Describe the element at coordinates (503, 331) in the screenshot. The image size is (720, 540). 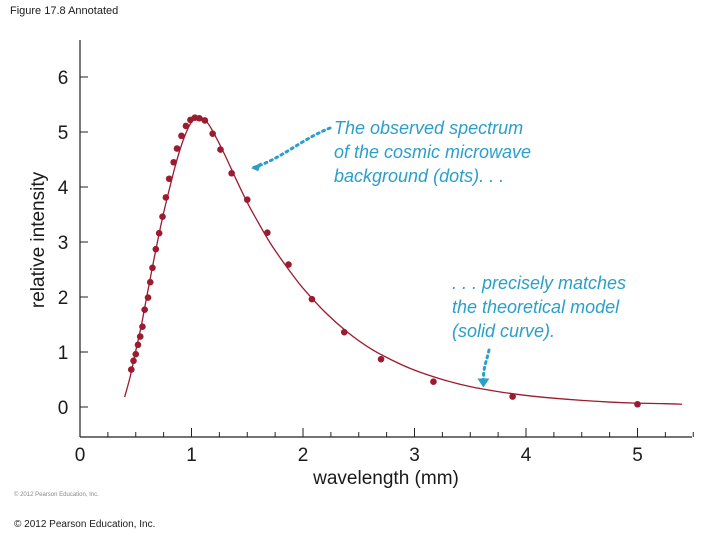
I see `annotation-model-line: (solid curve).` at that location.